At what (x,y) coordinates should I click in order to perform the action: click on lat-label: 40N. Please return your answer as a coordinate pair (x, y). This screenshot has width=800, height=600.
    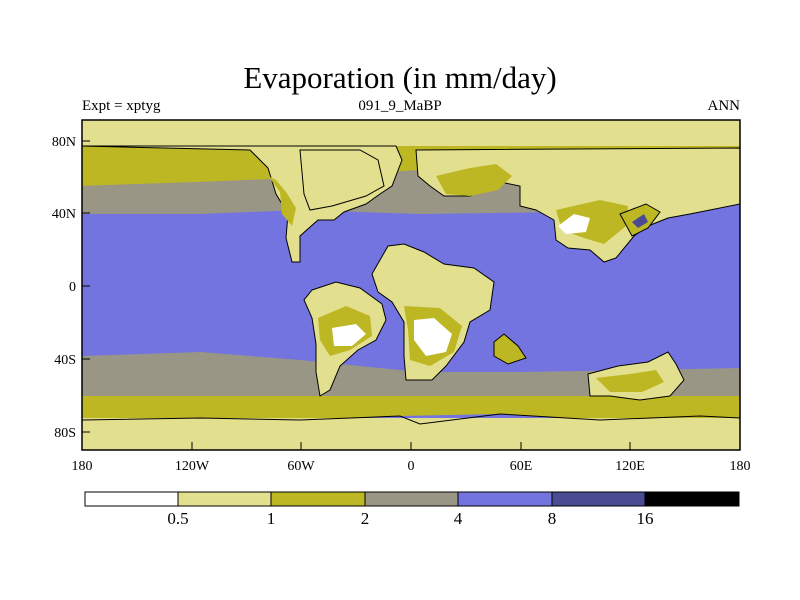
    Looking at the image, I should click on (64, 214).